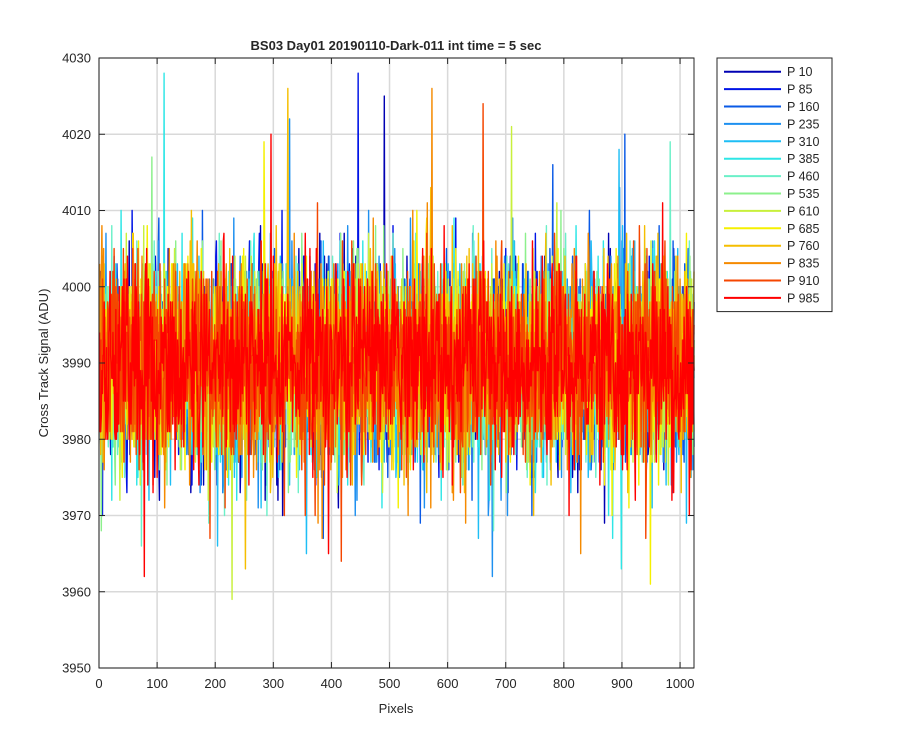 The width and height of the screenshot is (900, 750). Describe the element at coordinates (803, 177) in the screenshot. I see `legend-entry: P 460` at that location.